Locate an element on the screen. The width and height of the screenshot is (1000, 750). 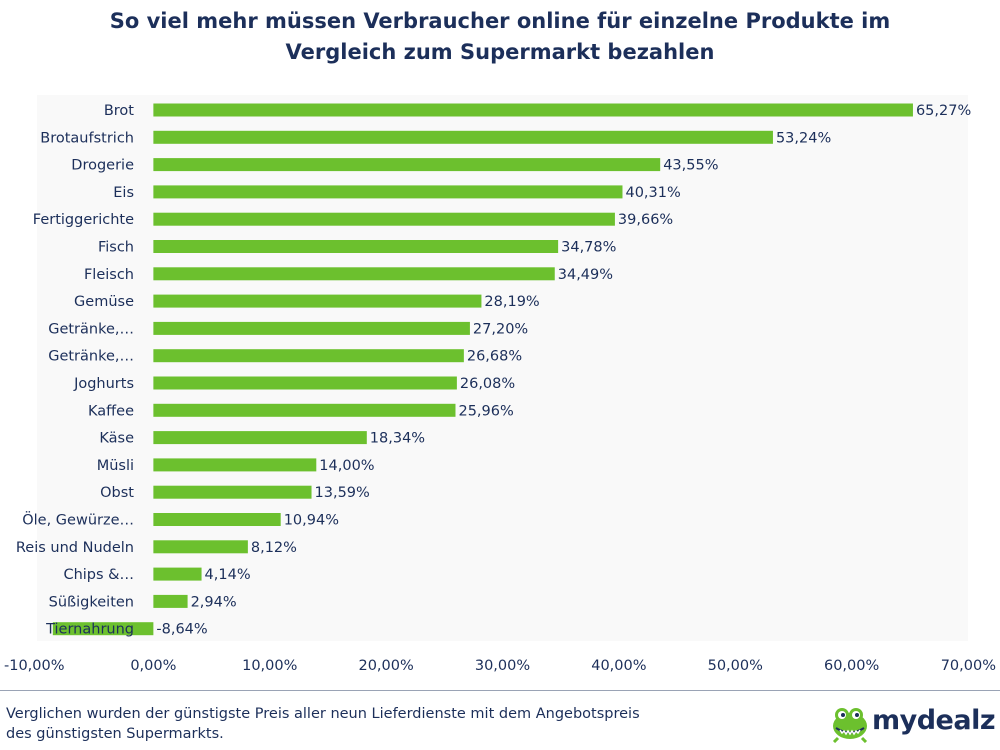
value-label: 53,24% is located at coordinates (803, 138).